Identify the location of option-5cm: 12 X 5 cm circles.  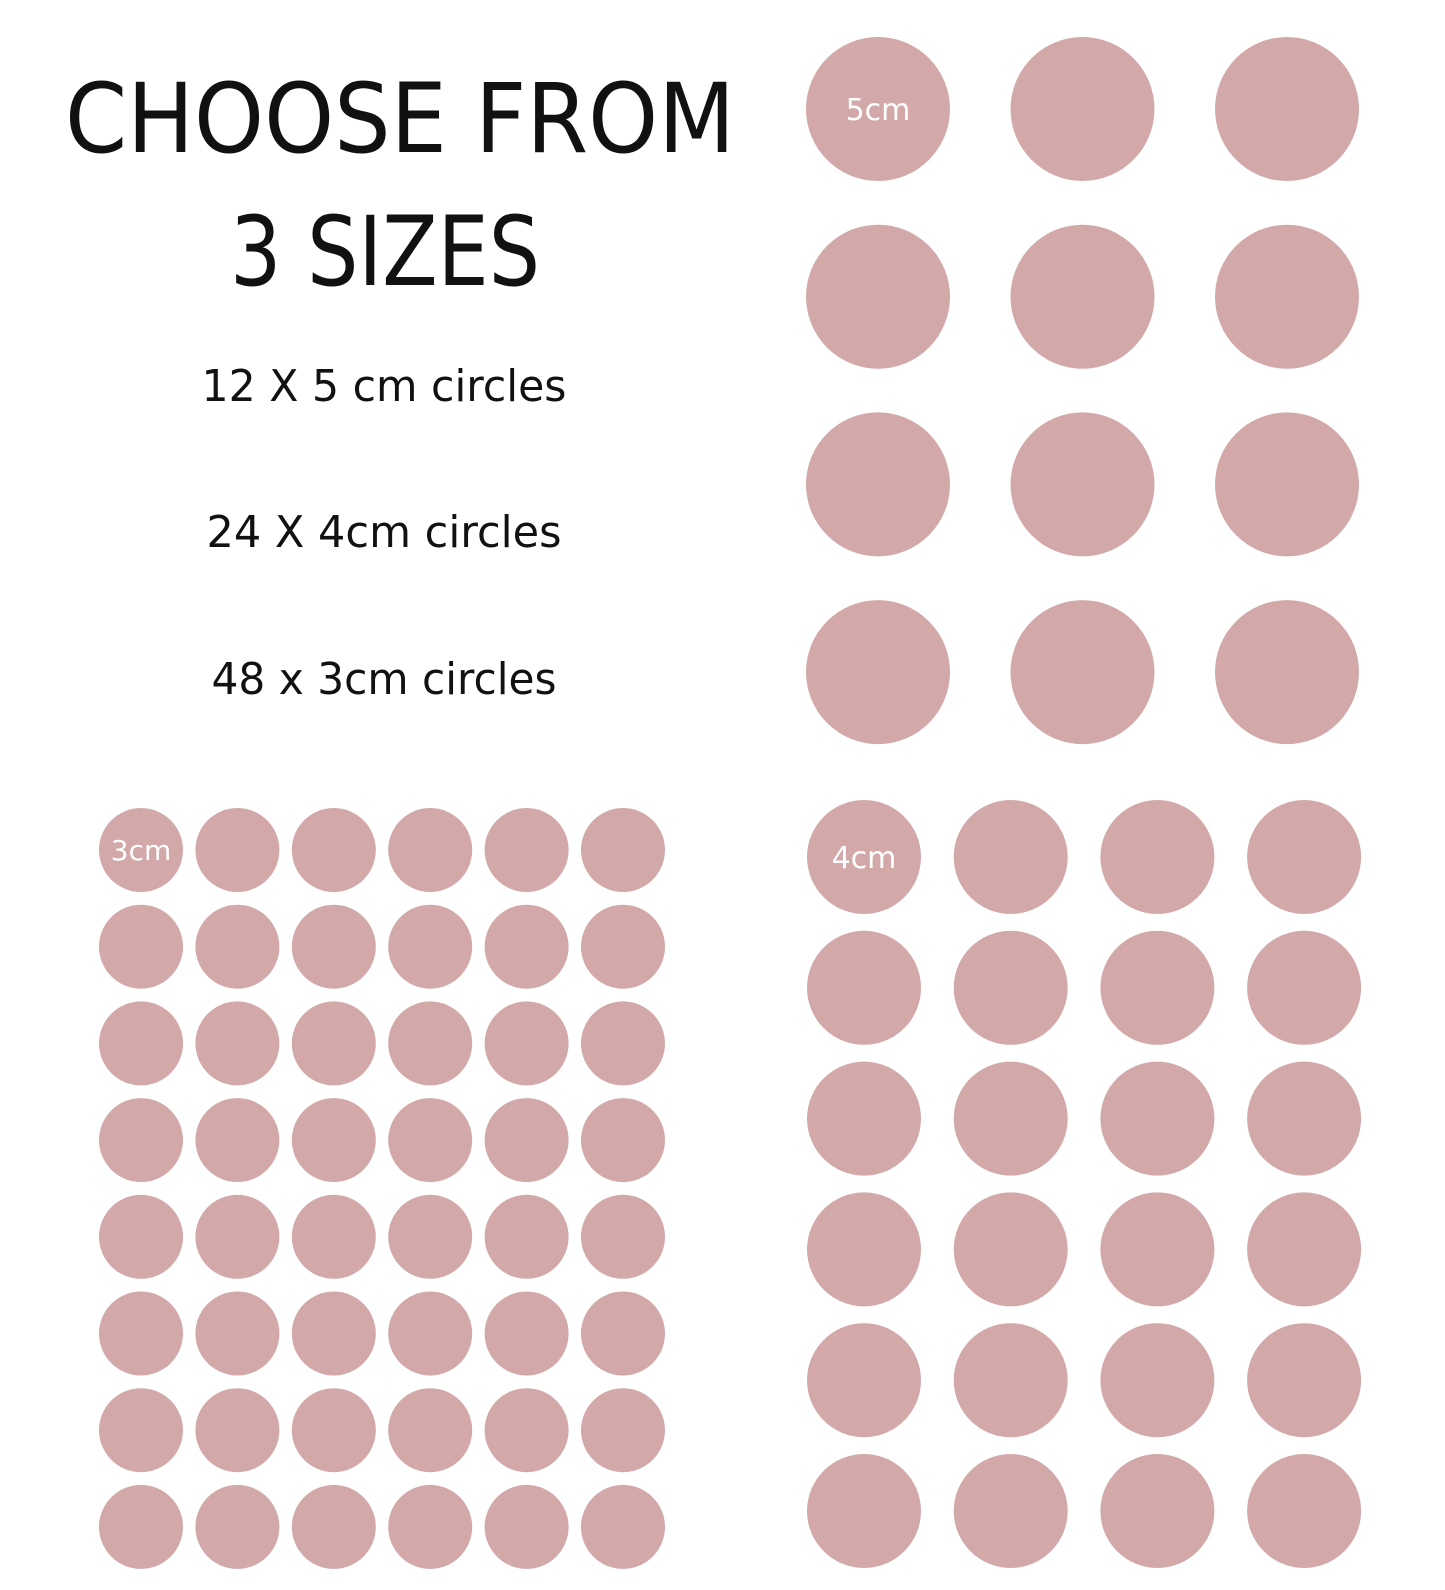
(384, 386).